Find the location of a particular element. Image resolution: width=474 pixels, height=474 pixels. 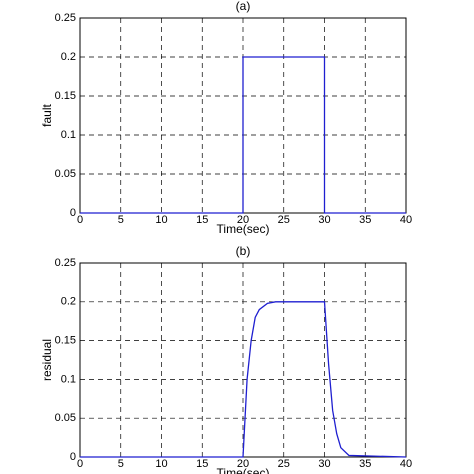

y-axis-label: residual is located at coordinates (47, 360).